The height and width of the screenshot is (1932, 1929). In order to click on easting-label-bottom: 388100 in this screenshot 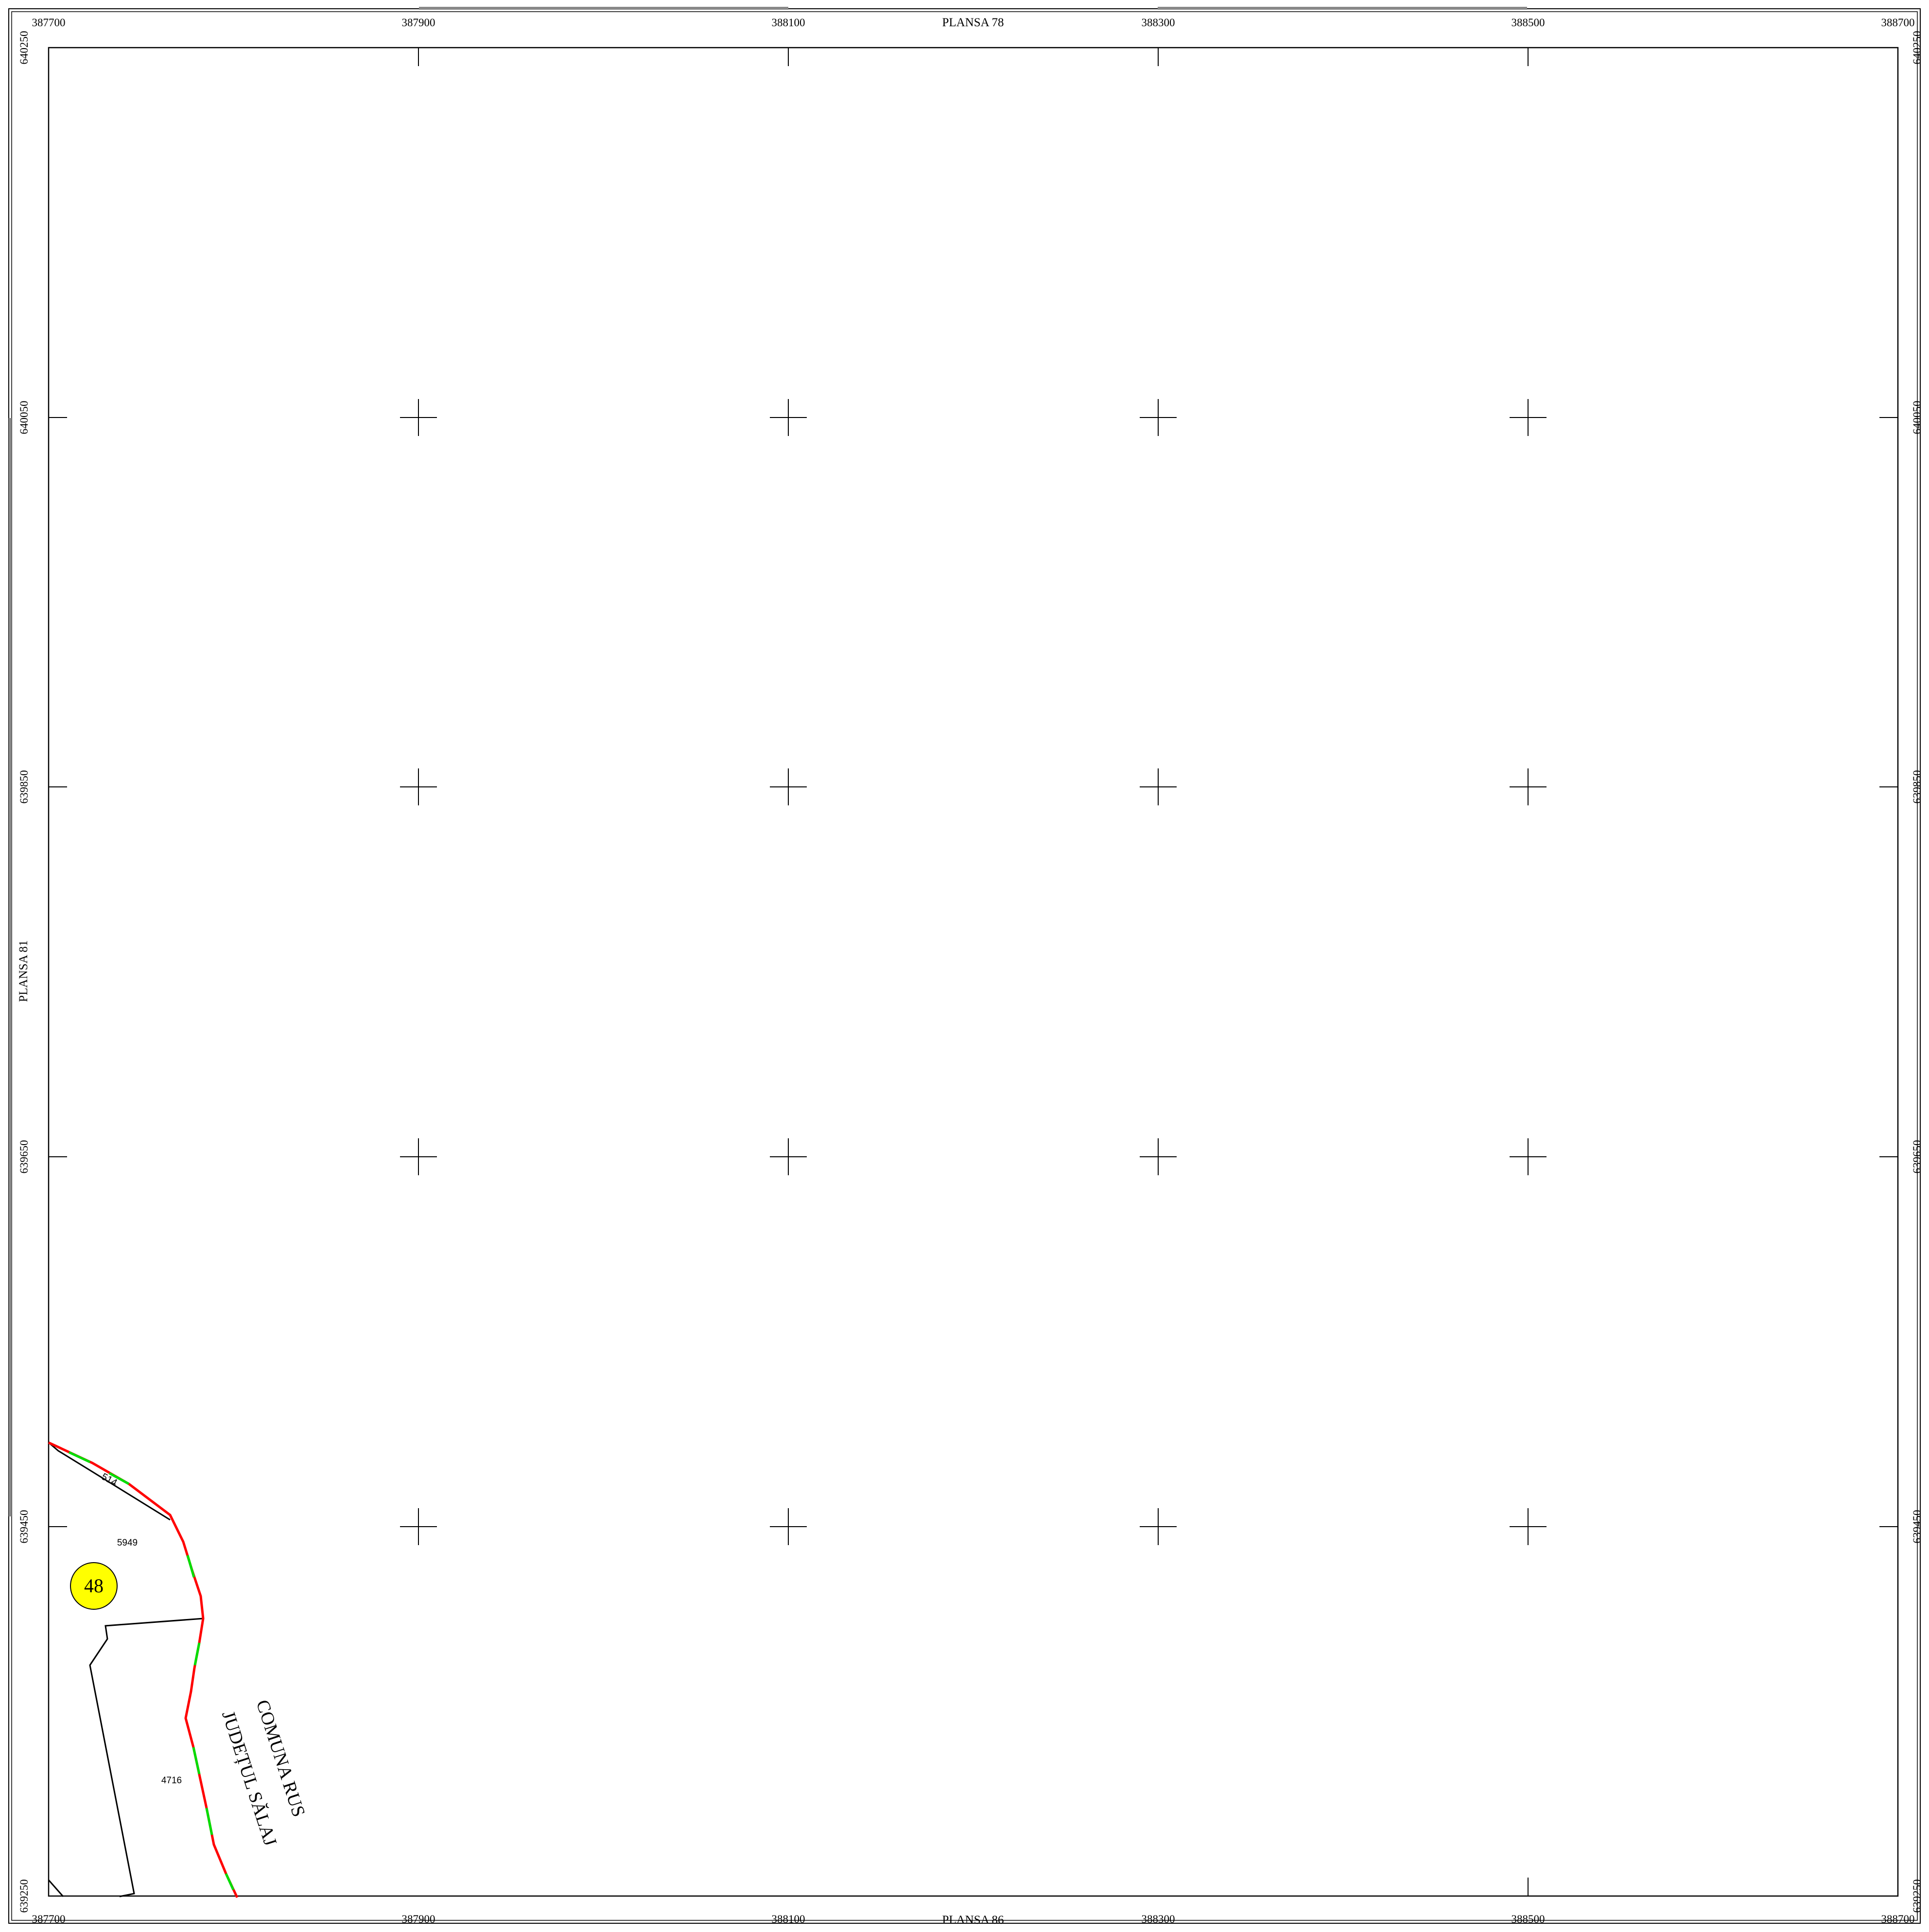, I will do `click(788, 1919)`.